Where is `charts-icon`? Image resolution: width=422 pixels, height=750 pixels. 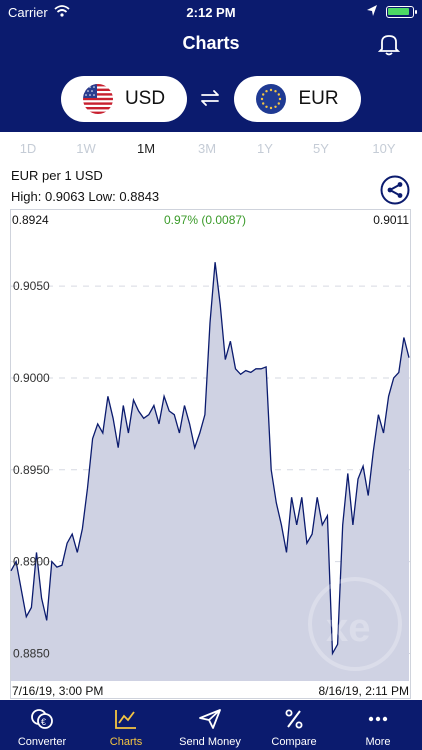
charts-icon is located at coordinates (125, 719).